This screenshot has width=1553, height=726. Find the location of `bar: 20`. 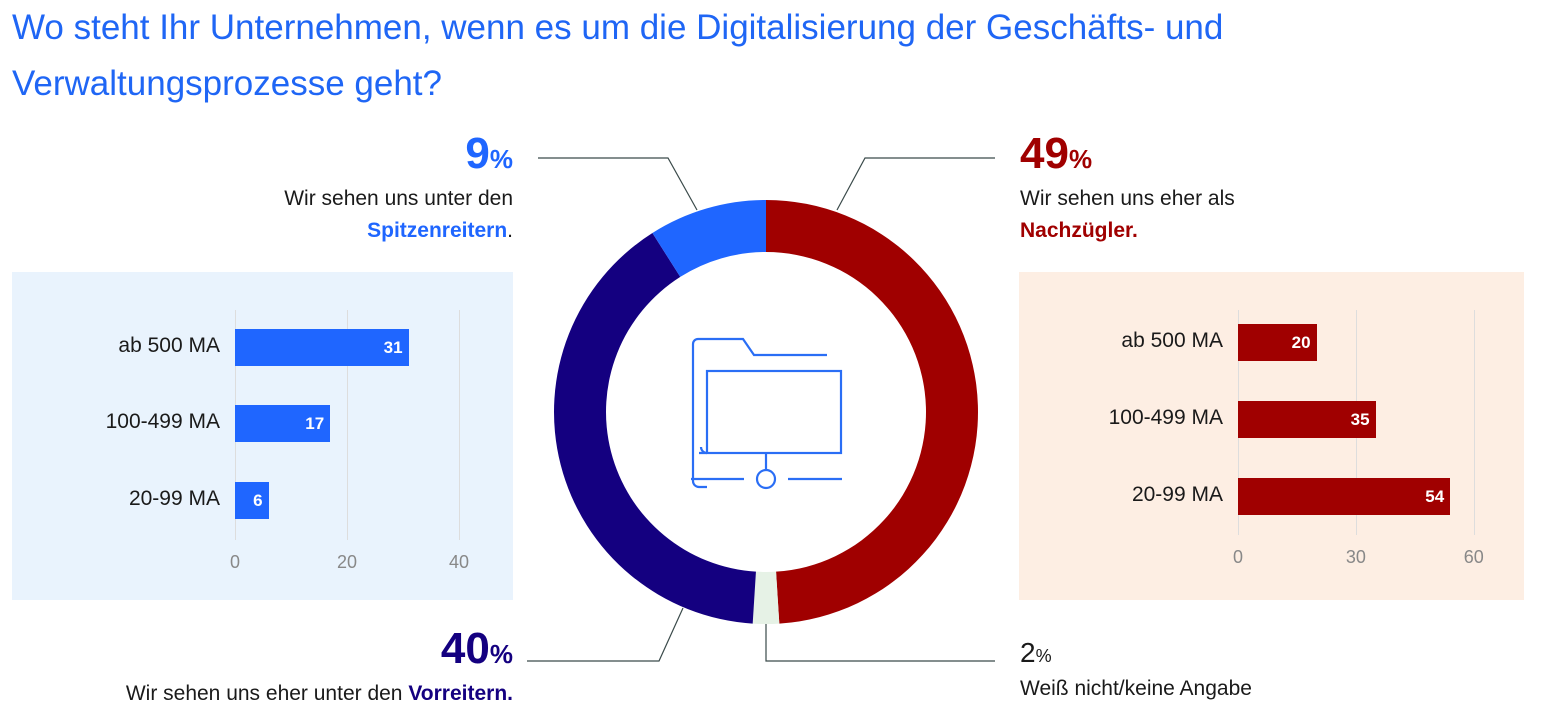

bar: 20 is located at coordinates (1277, 342).